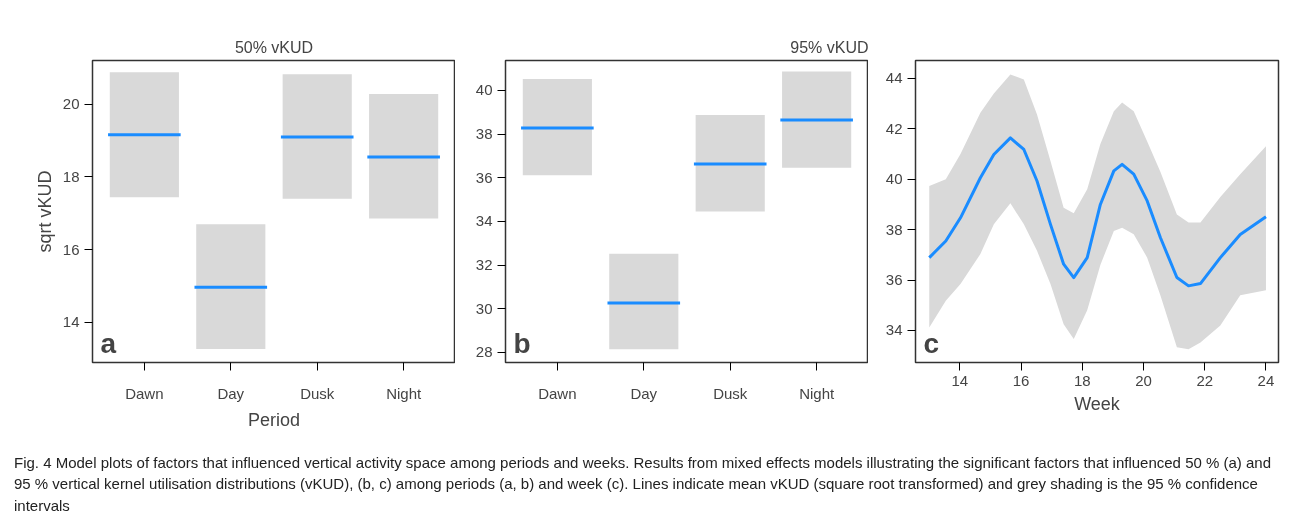  What do you see at coordinates (484, 265) in the screenshot?
I see `y-tick-label: 32` at bounding box center [484, 265].